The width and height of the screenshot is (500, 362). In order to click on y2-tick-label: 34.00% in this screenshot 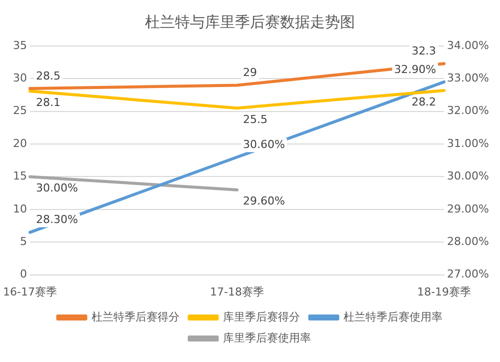, I will do `click(468, 45)`.